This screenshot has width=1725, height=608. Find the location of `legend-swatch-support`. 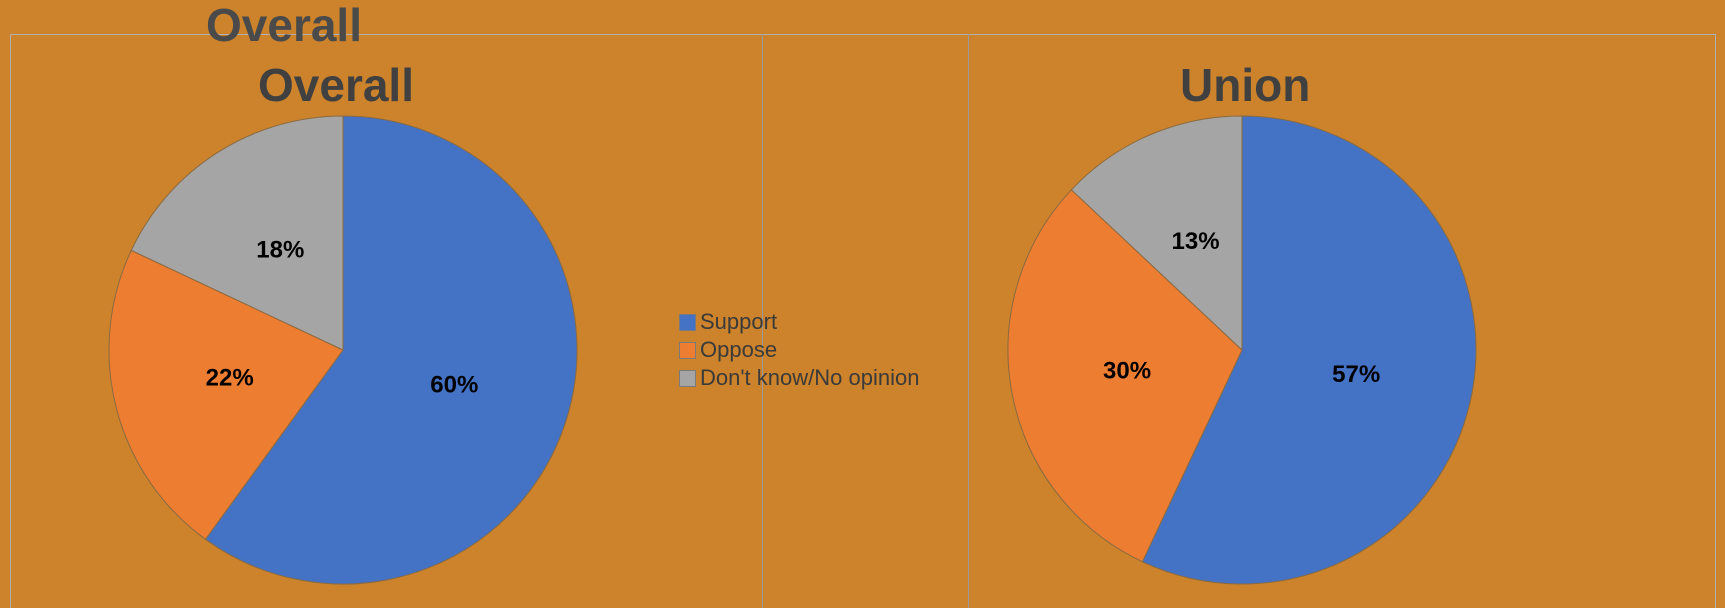

legend-swatch-support is located at coordinates (687, 322).